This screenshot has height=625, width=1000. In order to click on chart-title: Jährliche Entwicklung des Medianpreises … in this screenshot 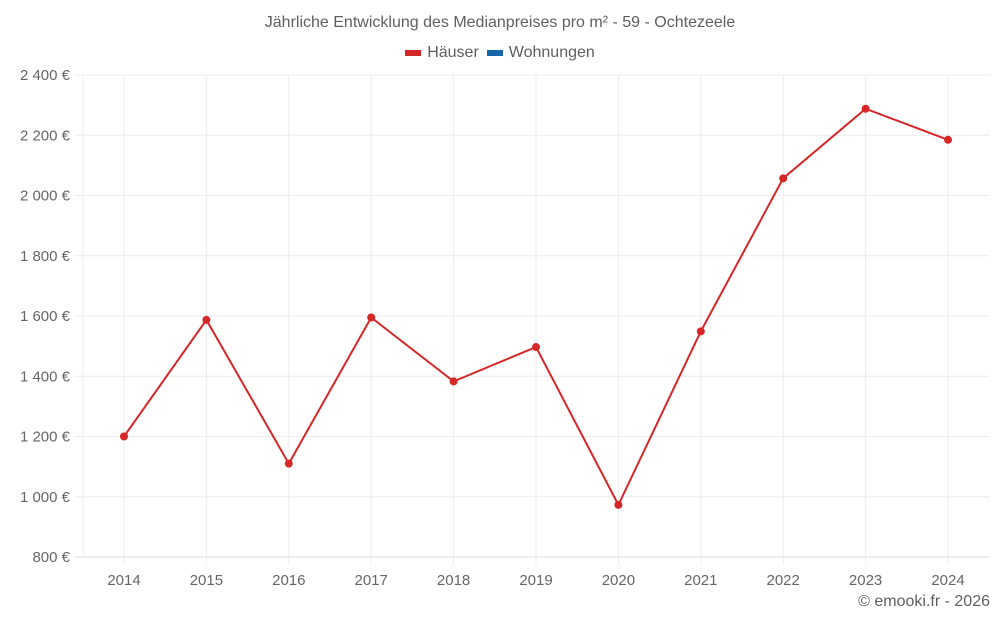, I will do `click(500, 22)`.